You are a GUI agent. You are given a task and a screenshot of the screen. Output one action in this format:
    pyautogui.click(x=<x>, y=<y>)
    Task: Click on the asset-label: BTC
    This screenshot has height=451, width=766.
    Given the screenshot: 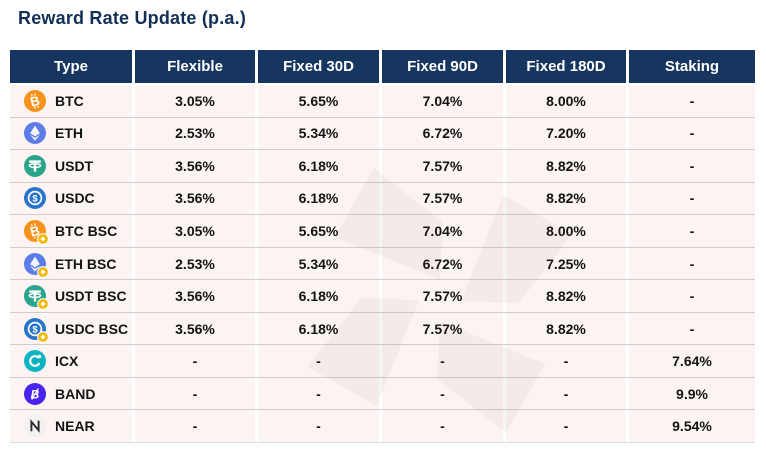 What is the action you would take?
    pyautogui.click(x=69, y=100)
    